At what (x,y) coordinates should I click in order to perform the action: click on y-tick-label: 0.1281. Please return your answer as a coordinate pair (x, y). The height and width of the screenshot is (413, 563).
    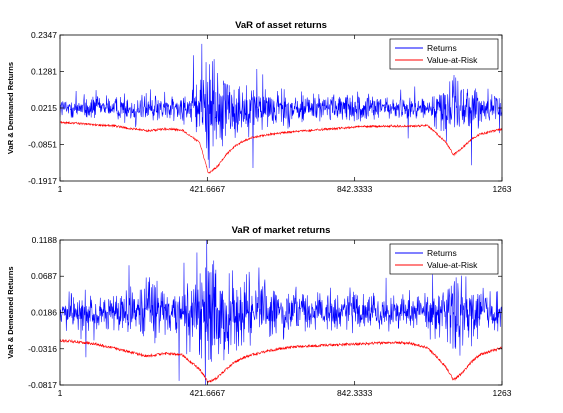
    Looking at the image, I should click on (44, 72).